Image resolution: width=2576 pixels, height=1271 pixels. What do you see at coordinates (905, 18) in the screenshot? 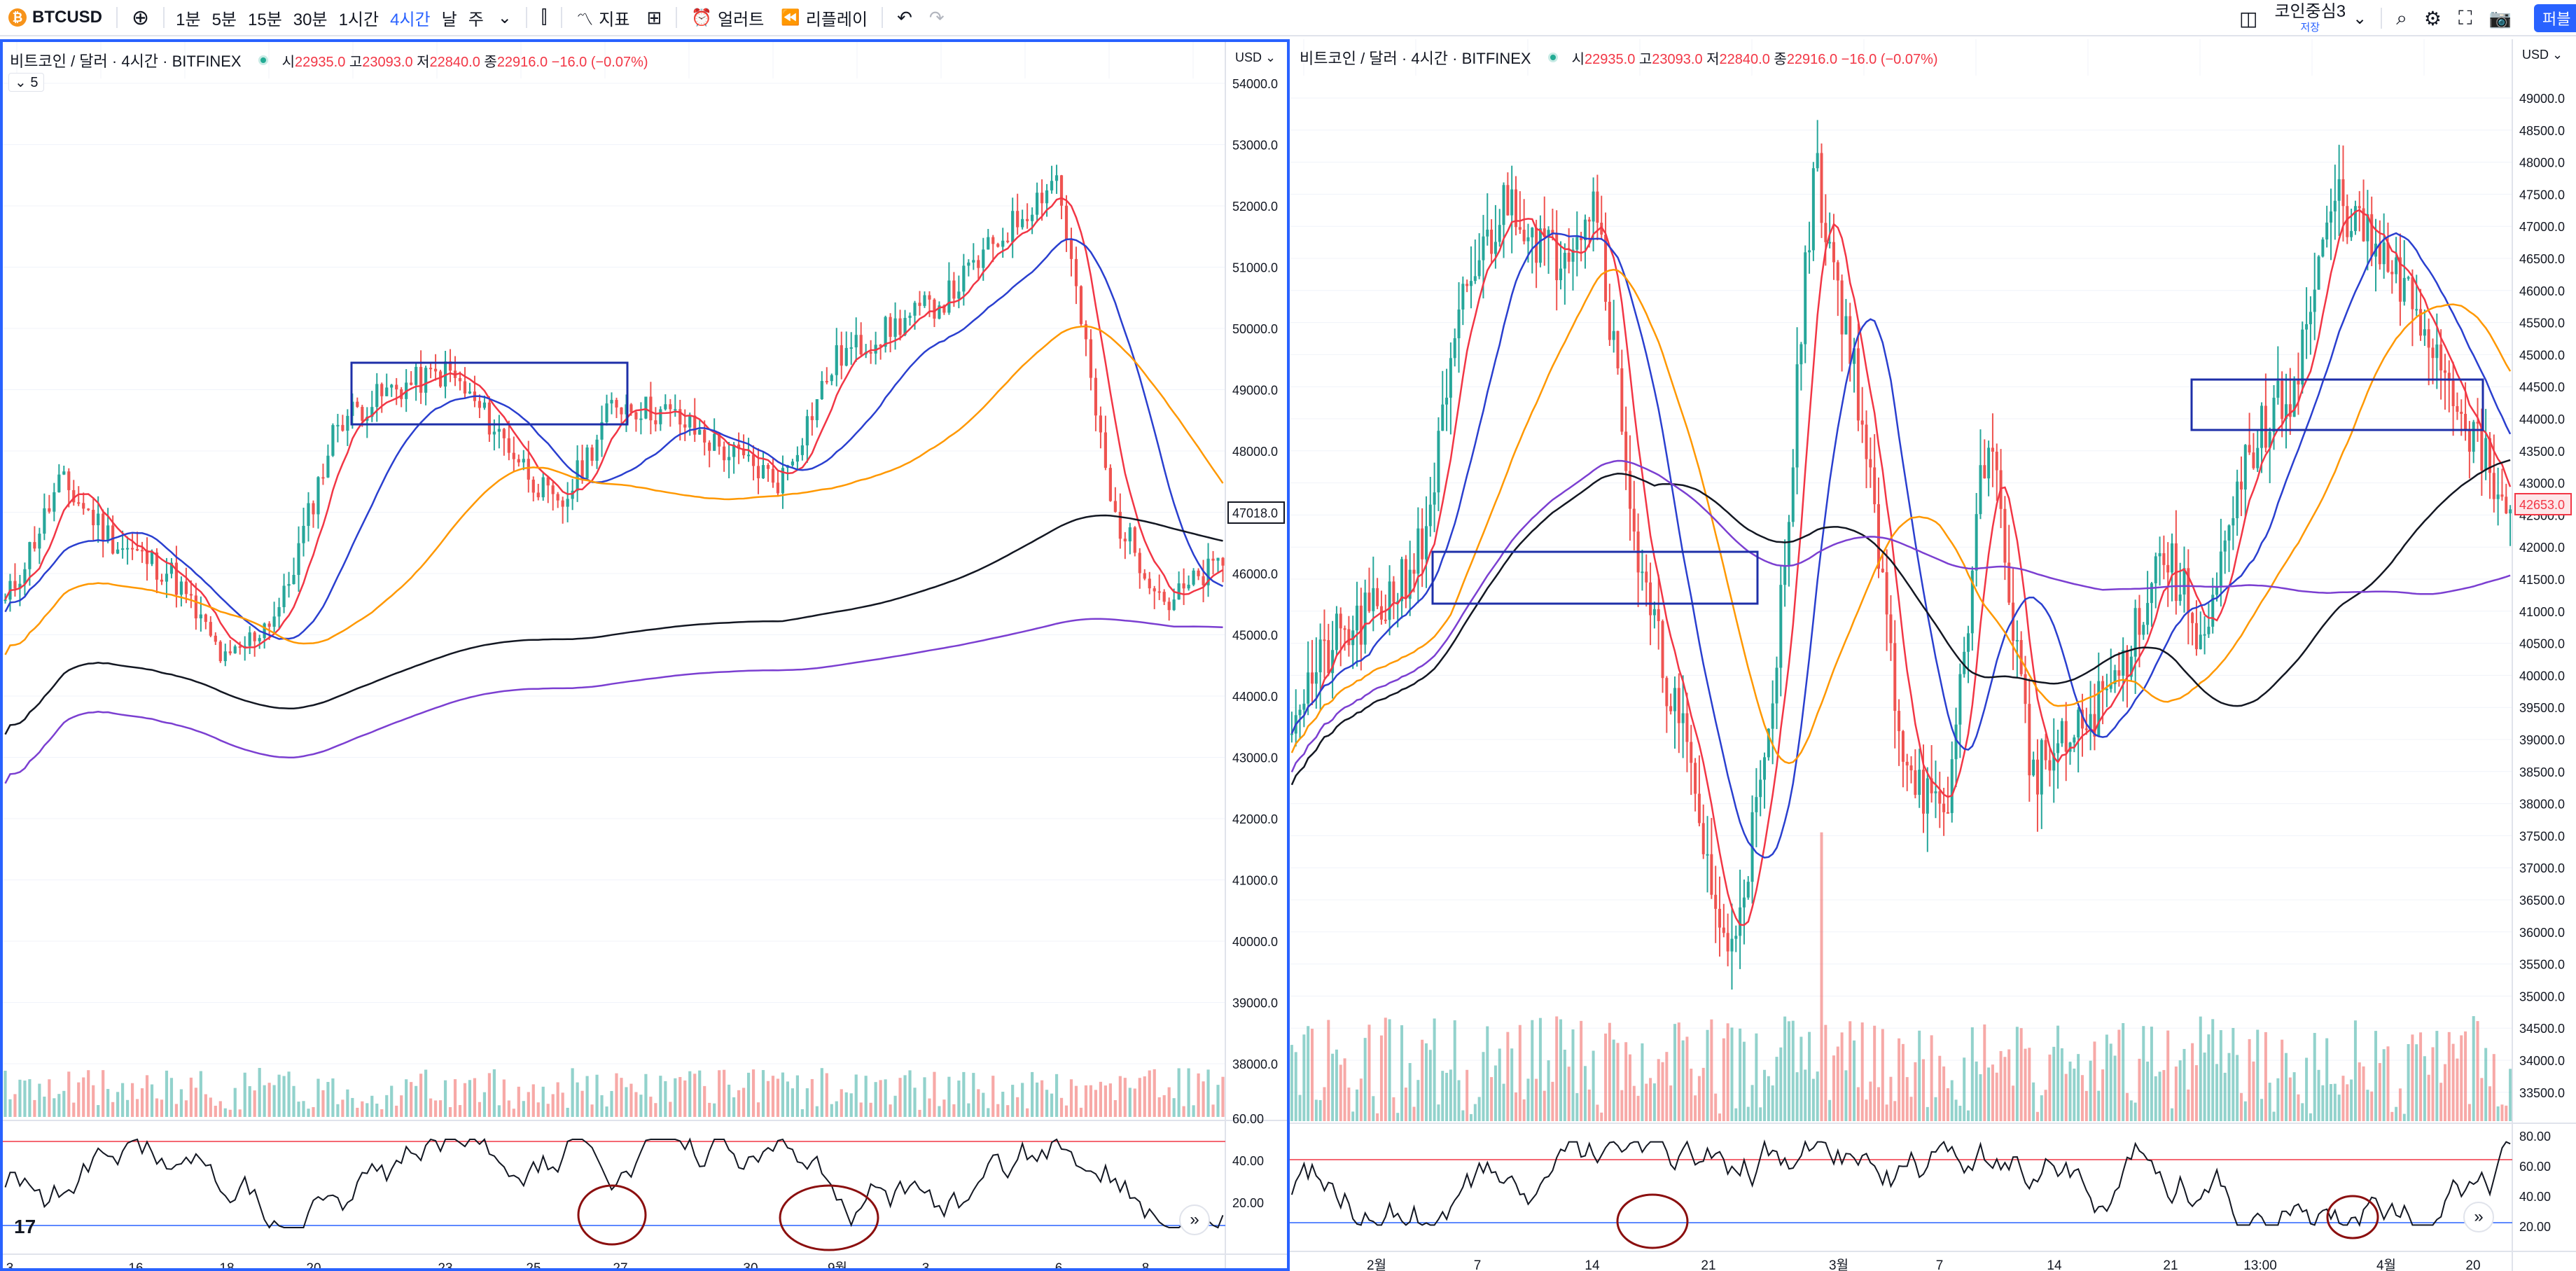
I see `undo-button: ↶` at bounding box center [905, 18].